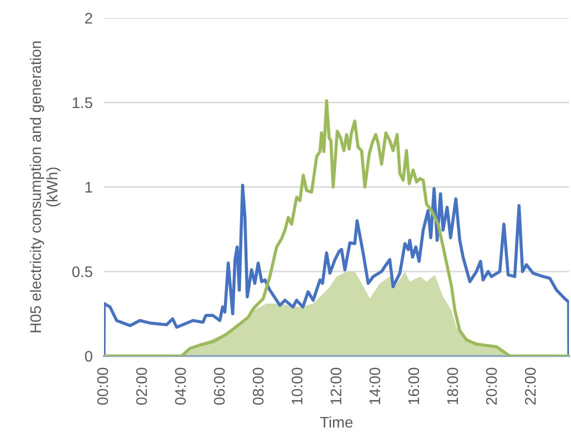  What do you see at coordinates (491, 386) in the screenshot?
I see `x-tick-label: 20:00` at bounding box center [491, 386].